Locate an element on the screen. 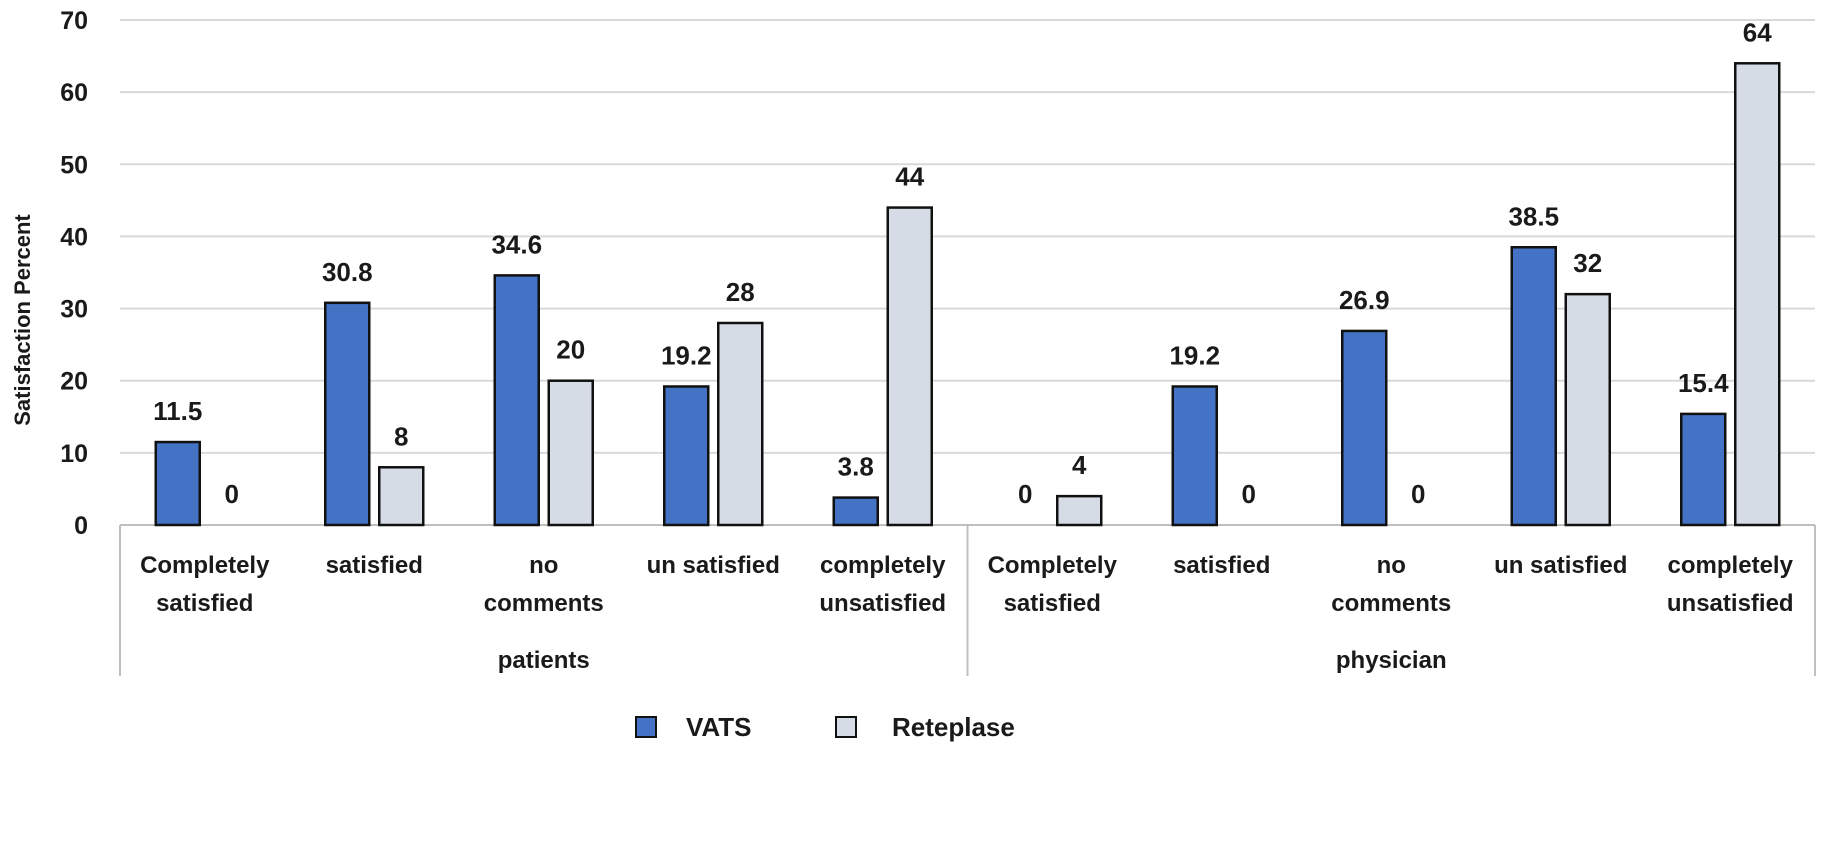 Image resolution: width=1822 pixels, height=866 pixels. data-label: 32 is located at coordinates (1587, 263).